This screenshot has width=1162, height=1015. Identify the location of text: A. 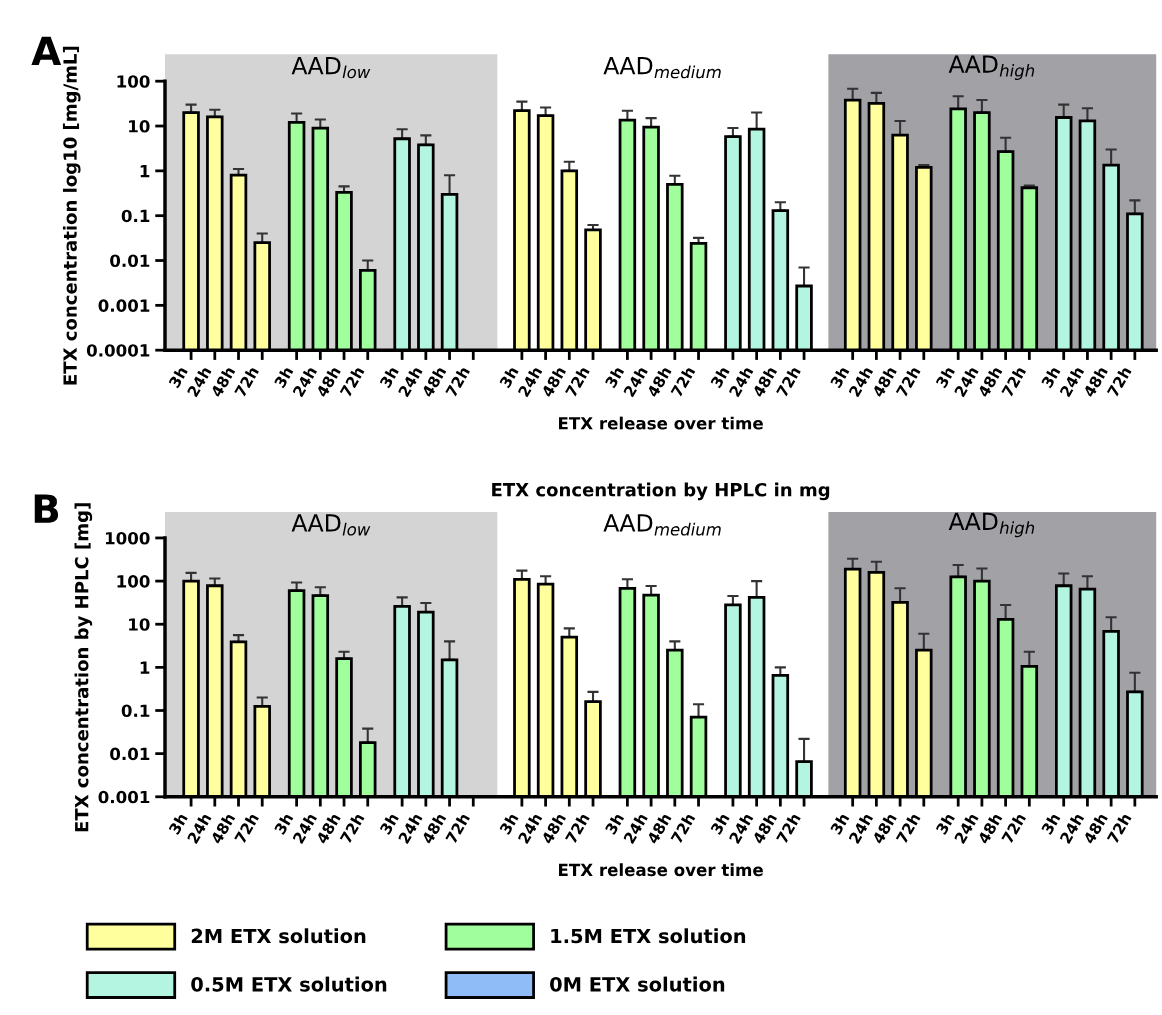
(46, 51).